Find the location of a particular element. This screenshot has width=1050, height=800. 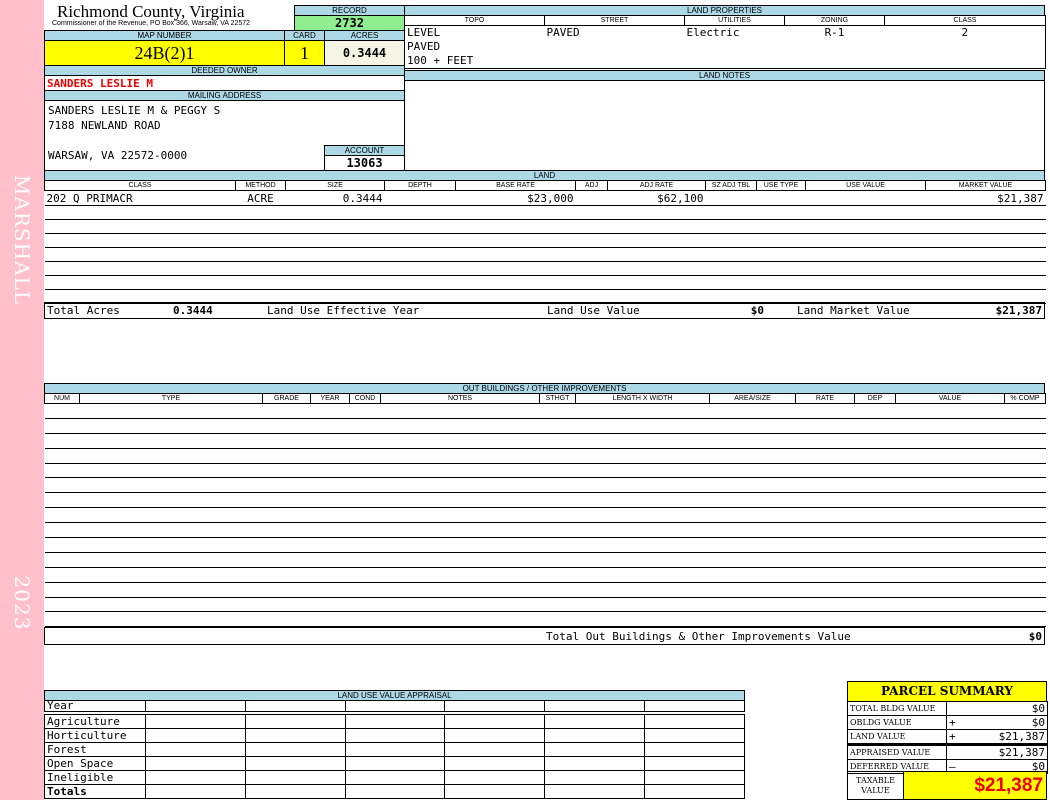

card-value: 1 is located at coordinates (304, 53).